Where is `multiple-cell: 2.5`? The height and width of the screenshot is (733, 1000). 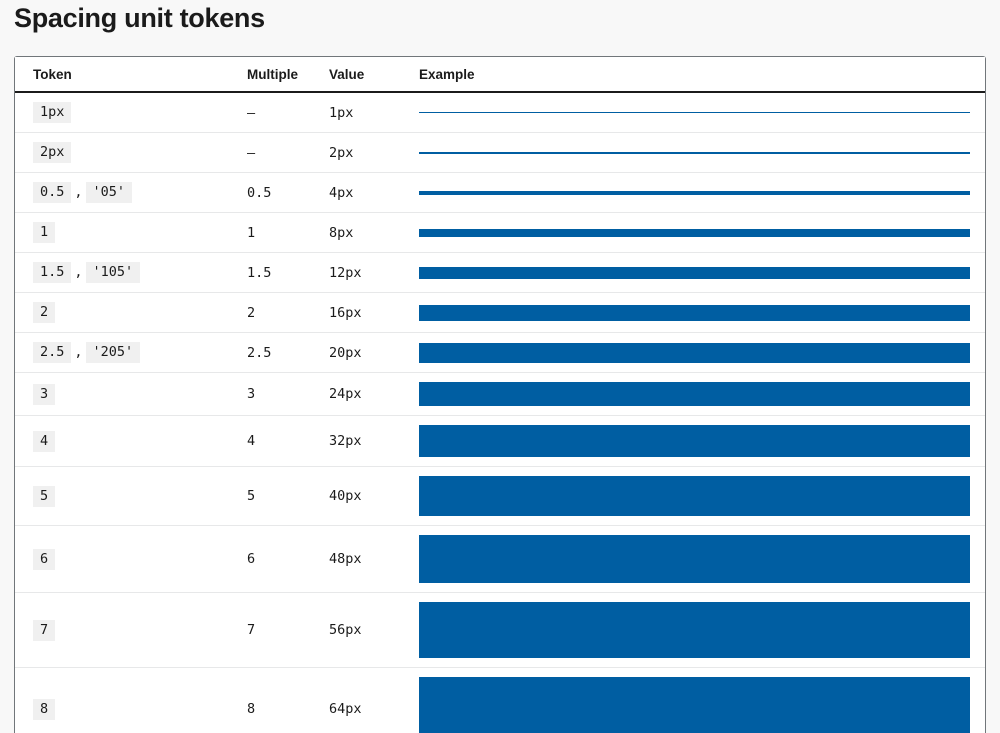 multiple-cell: 2.5 is located at coordinates (288, 352).